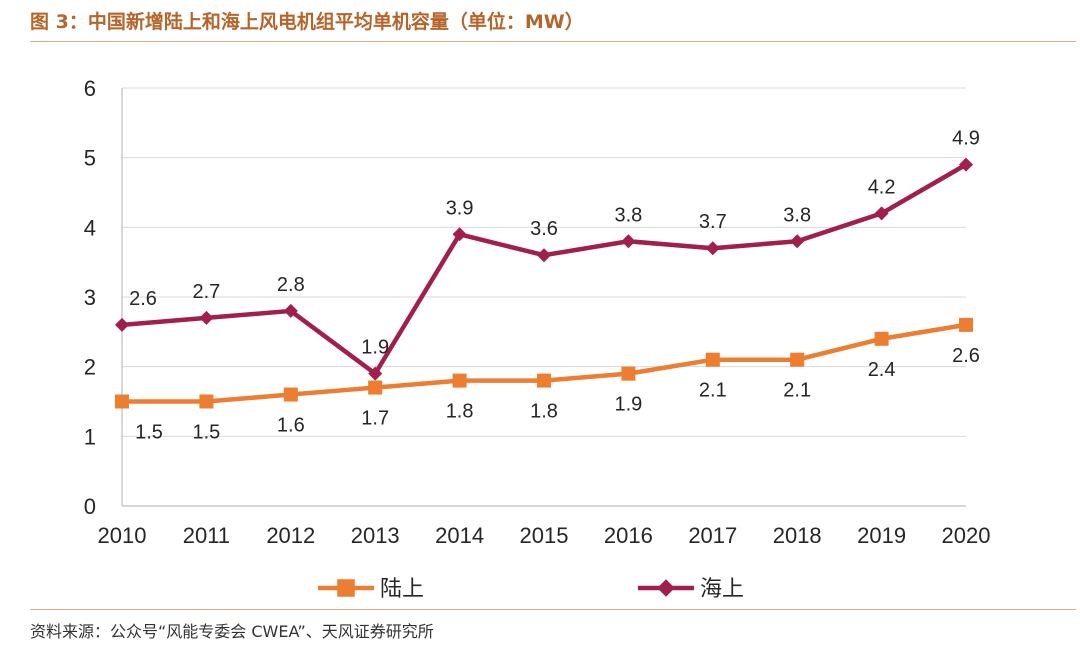 Image resolution: width=1080 pixels, height=649 pixels. I want to click on data-label: 3.6, so click(544, 229).